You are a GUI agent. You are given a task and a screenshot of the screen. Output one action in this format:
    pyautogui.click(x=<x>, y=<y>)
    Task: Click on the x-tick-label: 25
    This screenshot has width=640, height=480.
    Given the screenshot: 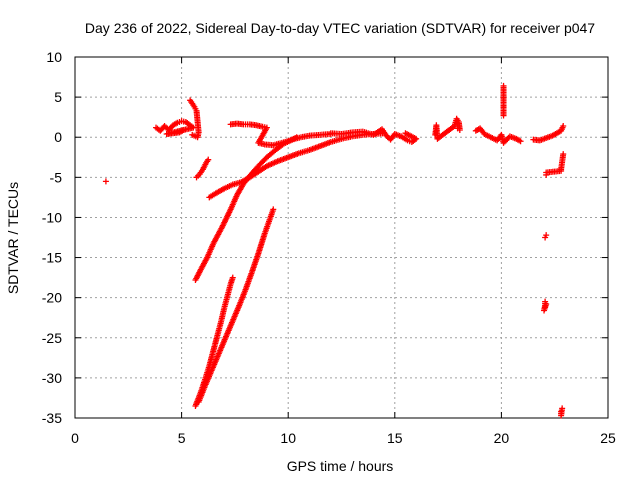 What is the action you would take?
    pyautogui.click(x=608, y=438)
    